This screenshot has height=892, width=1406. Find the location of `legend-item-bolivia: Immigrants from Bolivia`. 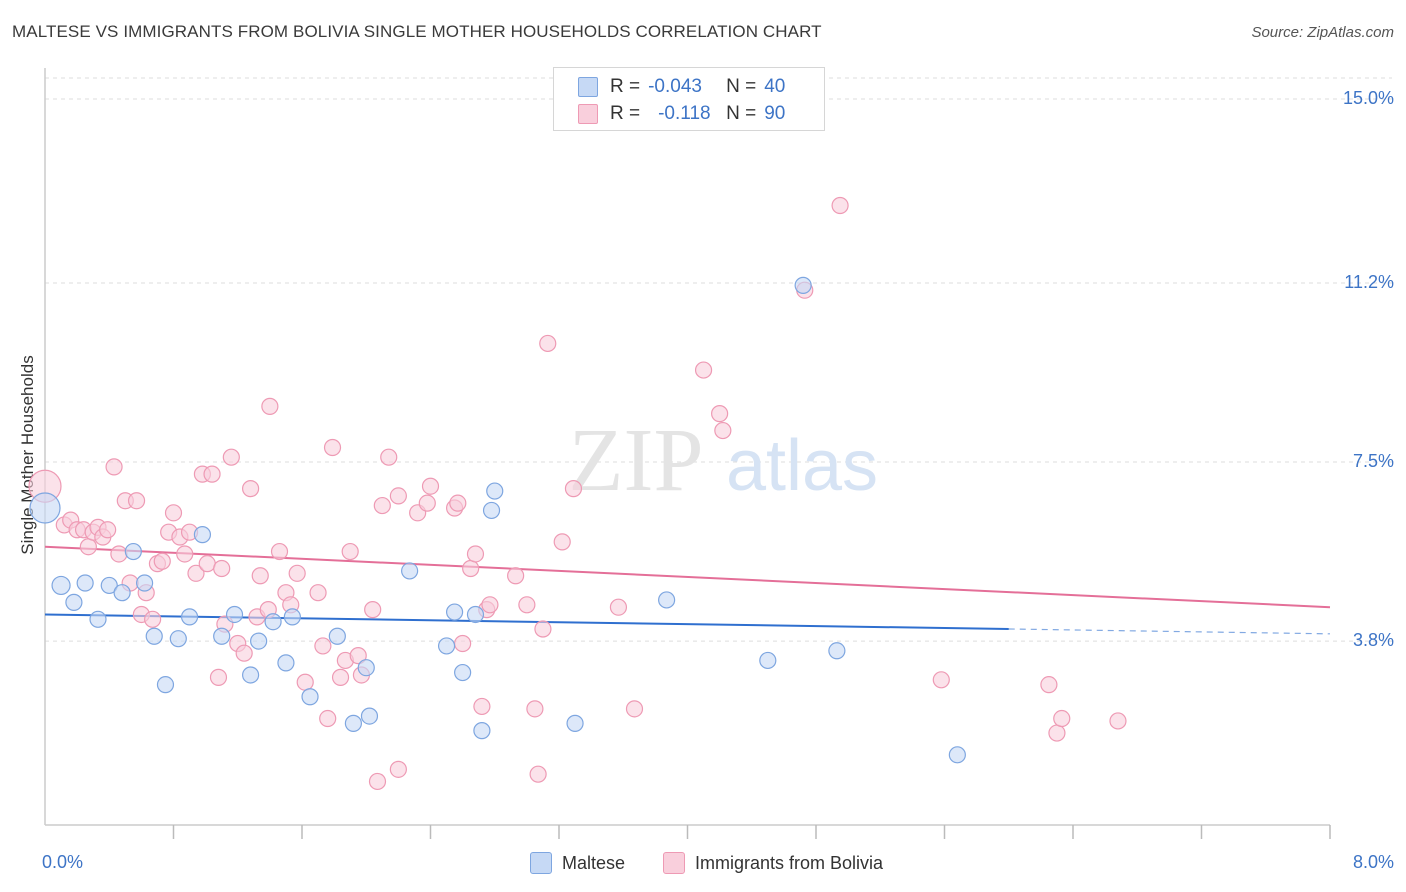

legend-item-bolivia: Immigrants from Bolivia is located at coordinates (773, 863).